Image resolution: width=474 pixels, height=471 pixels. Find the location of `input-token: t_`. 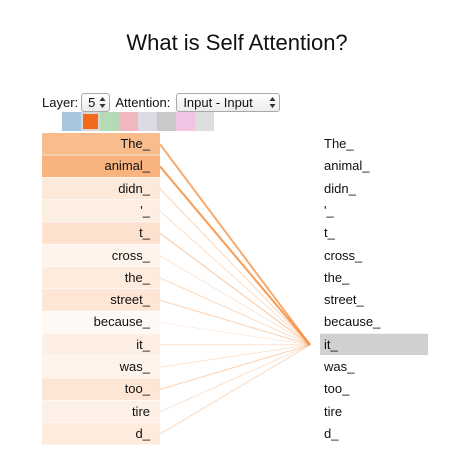

input-token: t_ is located at coordinates (144, 233).